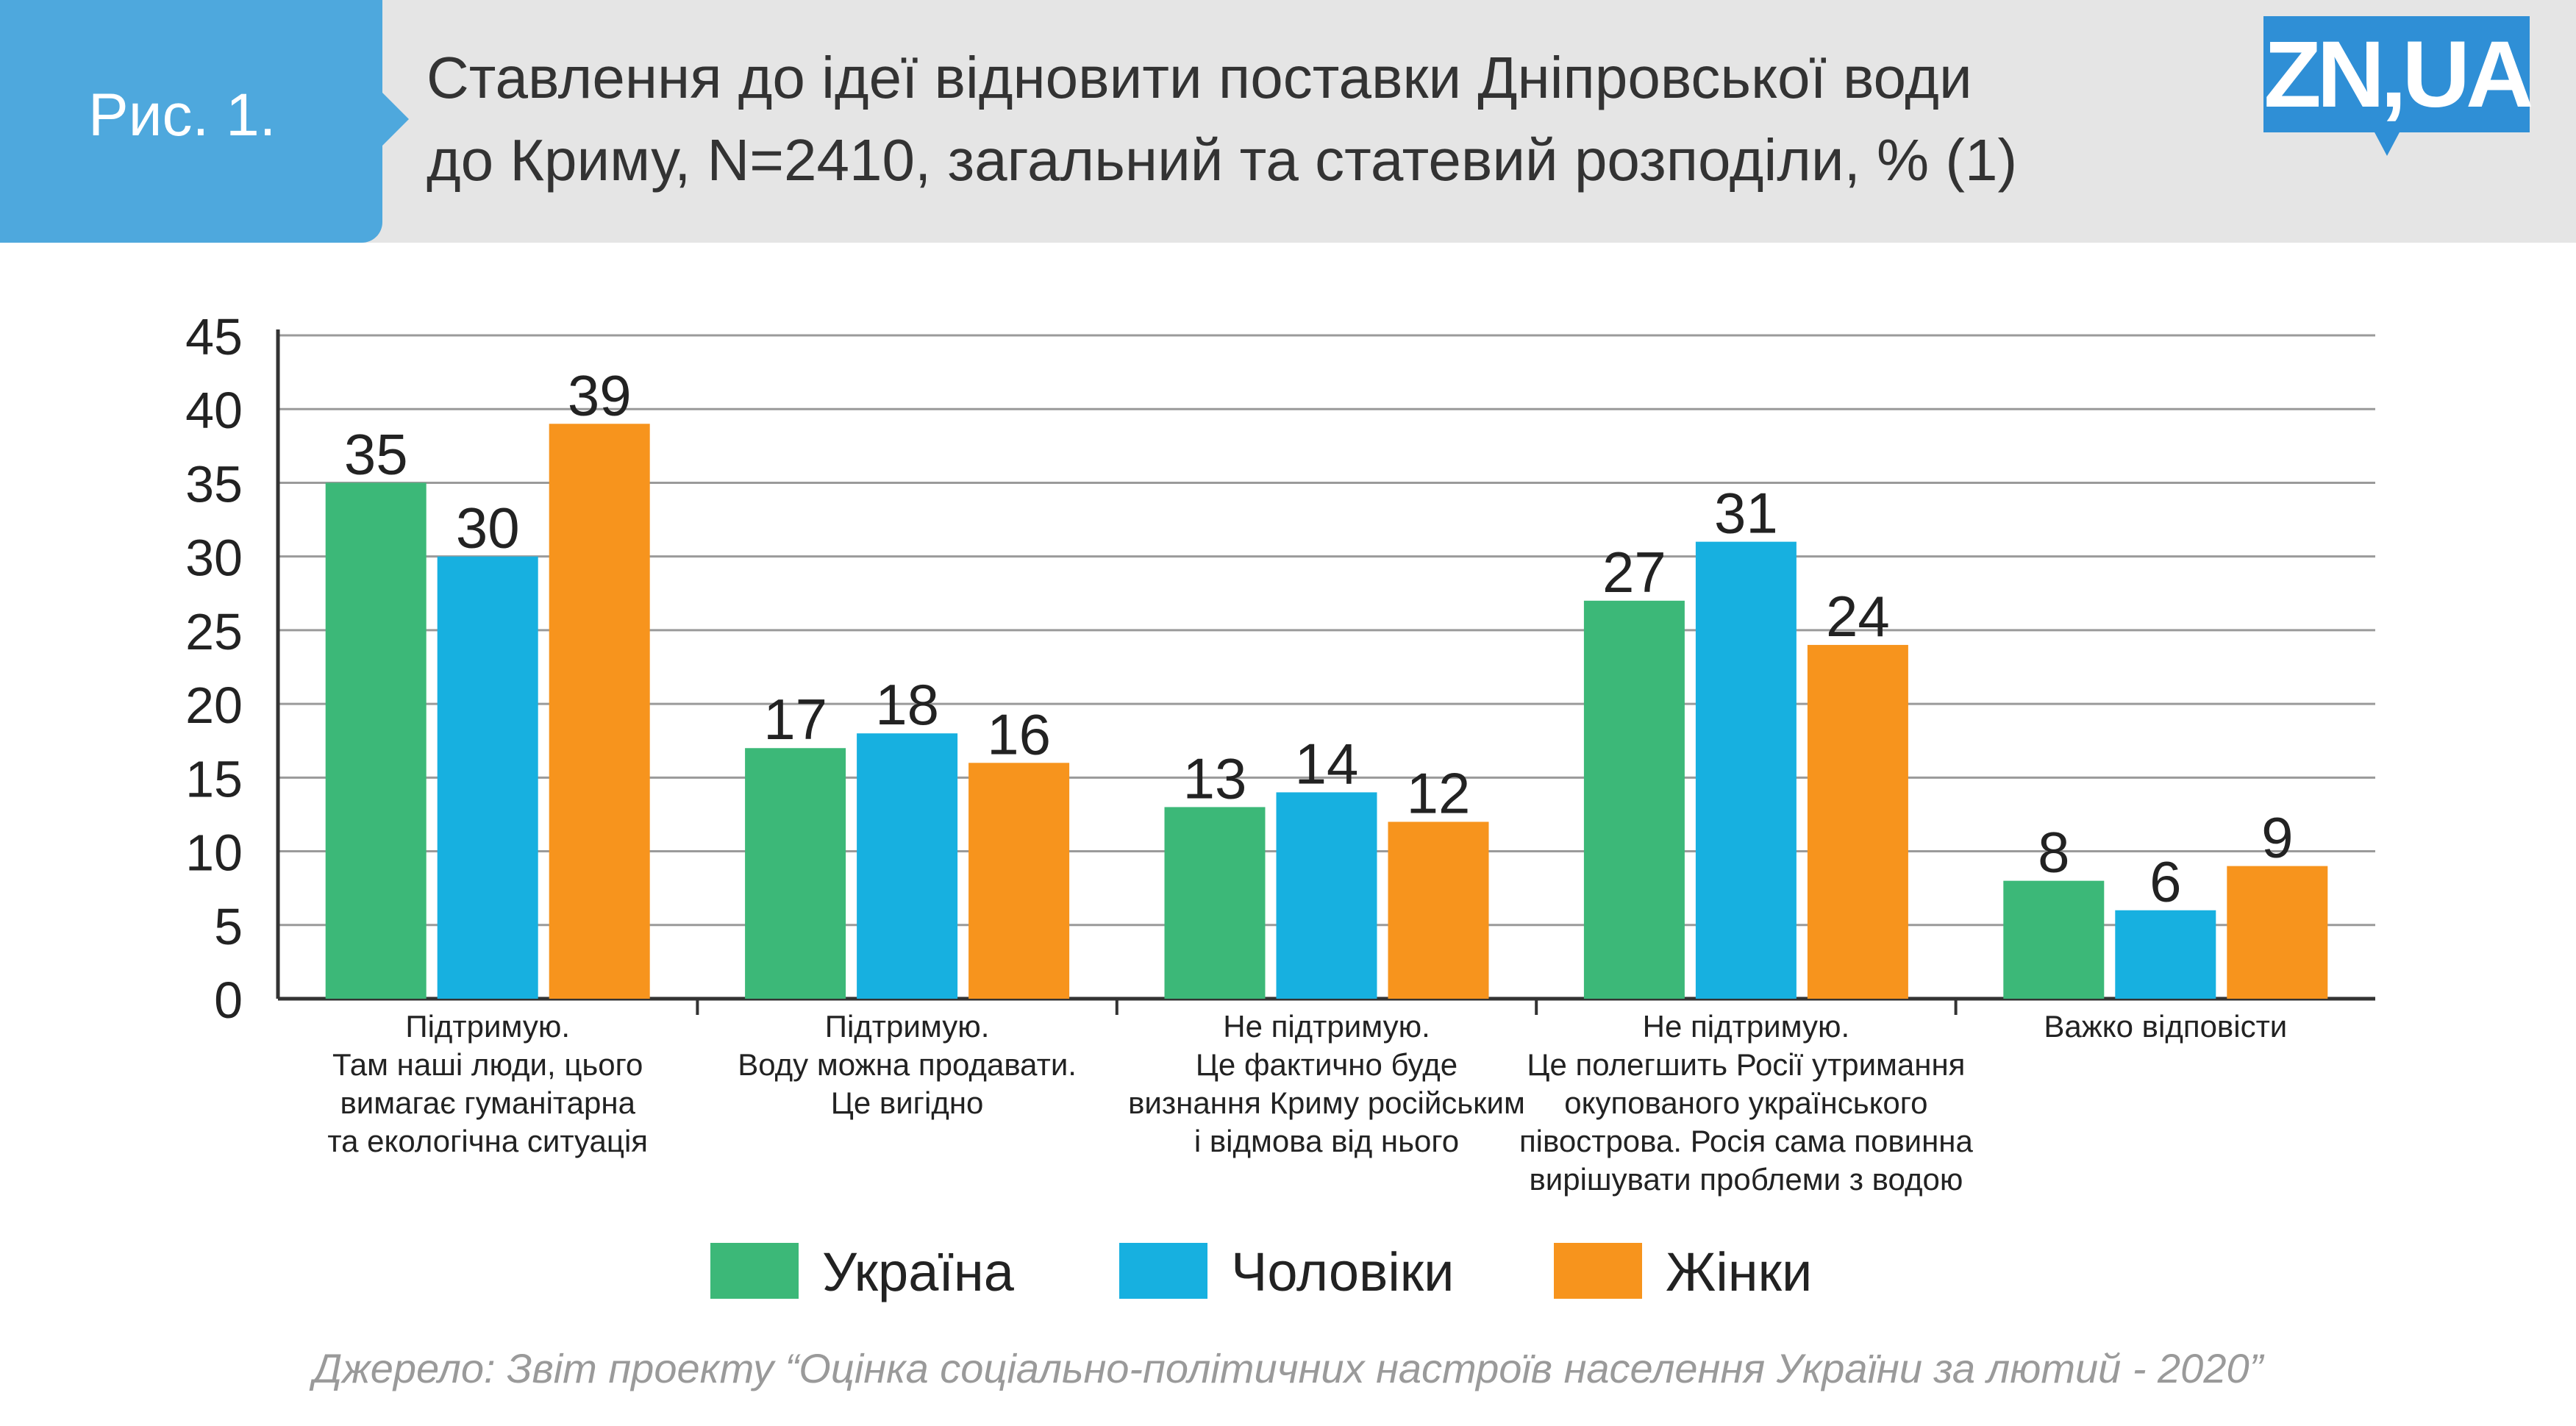  What do you see at coordinates (2277, 837) in the screenshot?
I see `data-label-3-5: 9` at bounding box center [2277, 837].